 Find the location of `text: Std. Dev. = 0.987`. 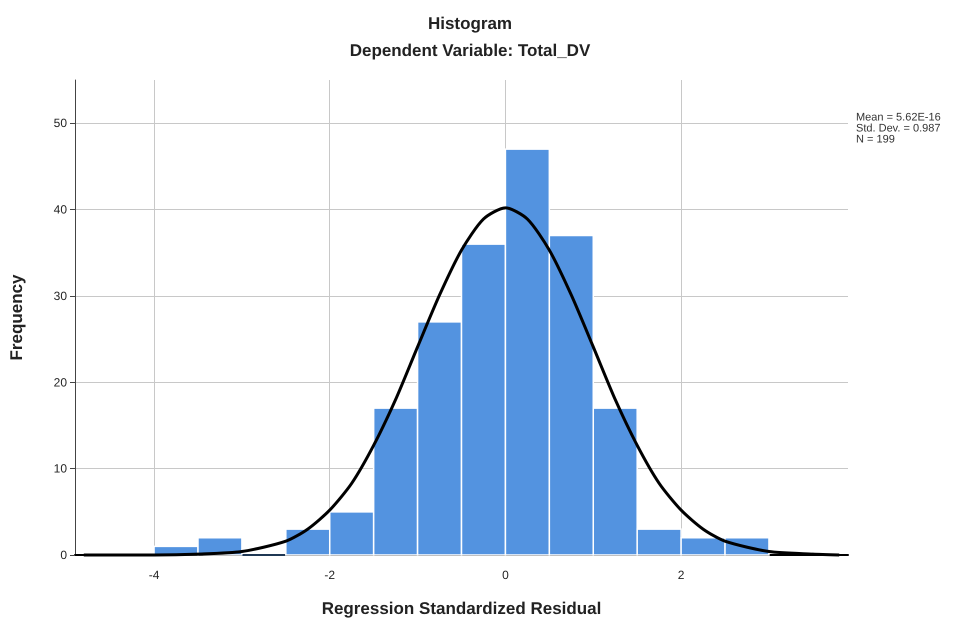

text: Std. Dev. = 0.987 is located at coordinates (898, 128).